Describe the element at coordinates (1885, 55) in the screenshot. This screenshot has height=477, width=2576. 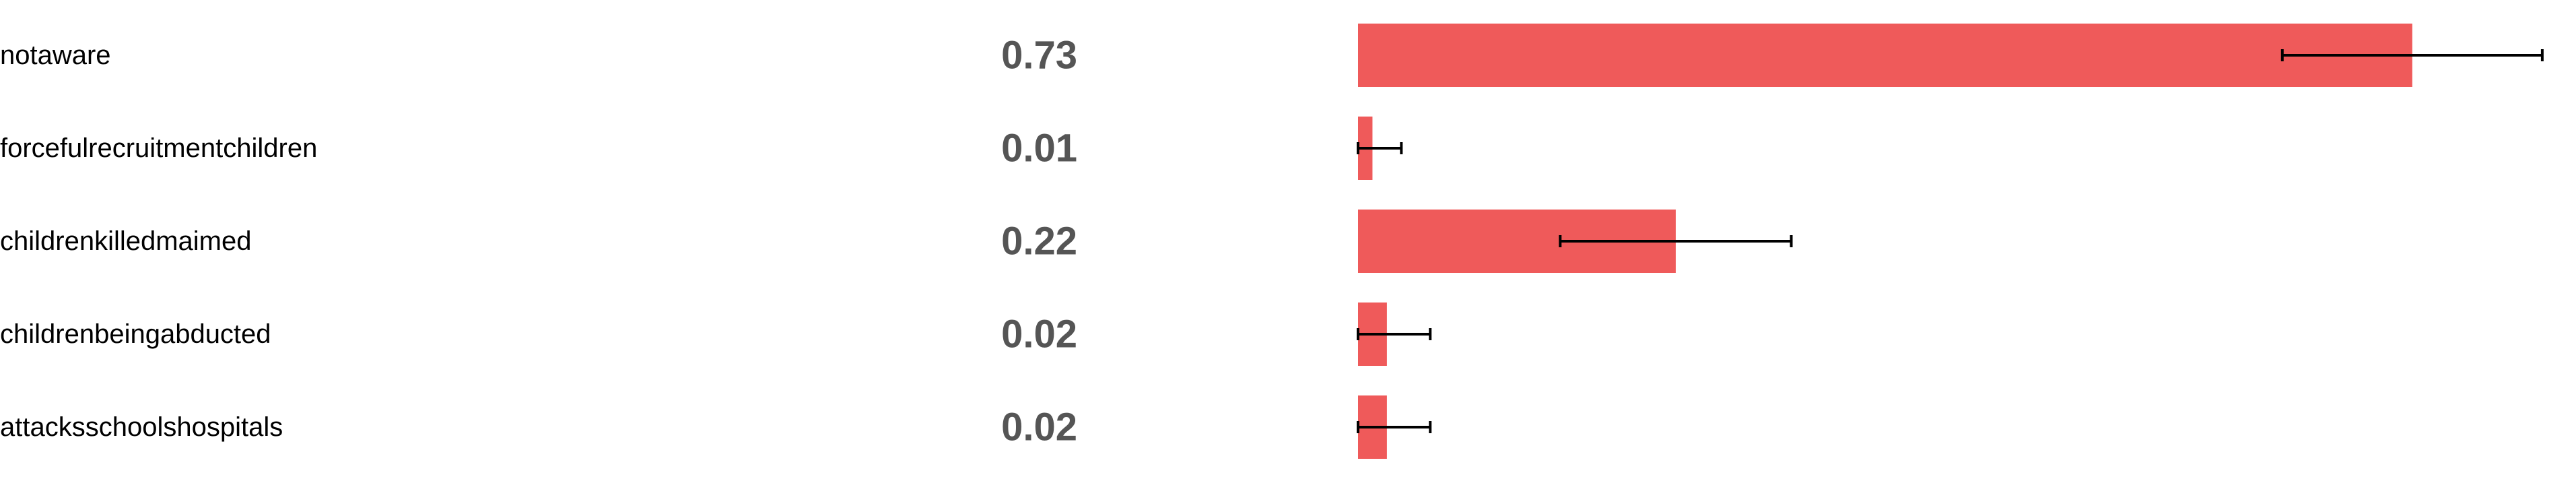
I see `bar` at that location.